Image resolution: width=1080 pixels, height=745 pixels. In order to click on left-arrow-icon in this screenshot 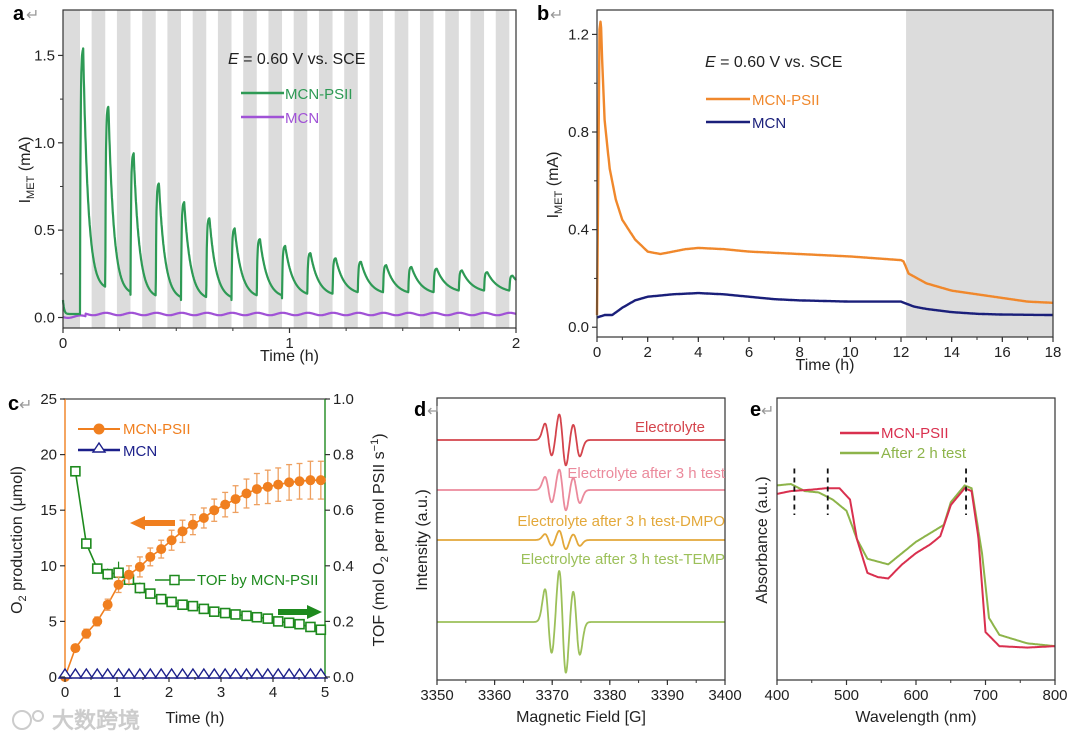, I will do `click(152, 523)`.